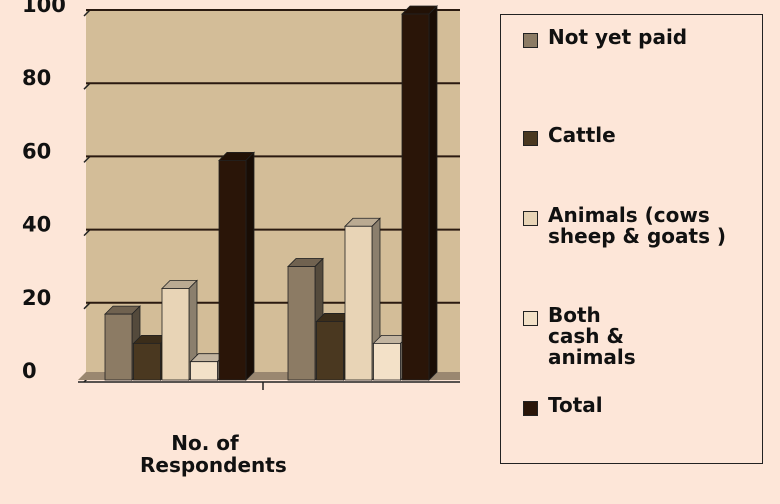 This screenshot has width=780, height=504. What do you see at coordinates (637, 225) in the screenshot?
I see `legend-label: Animals (cows sheep & goats )` at bounding box center [637, 225].